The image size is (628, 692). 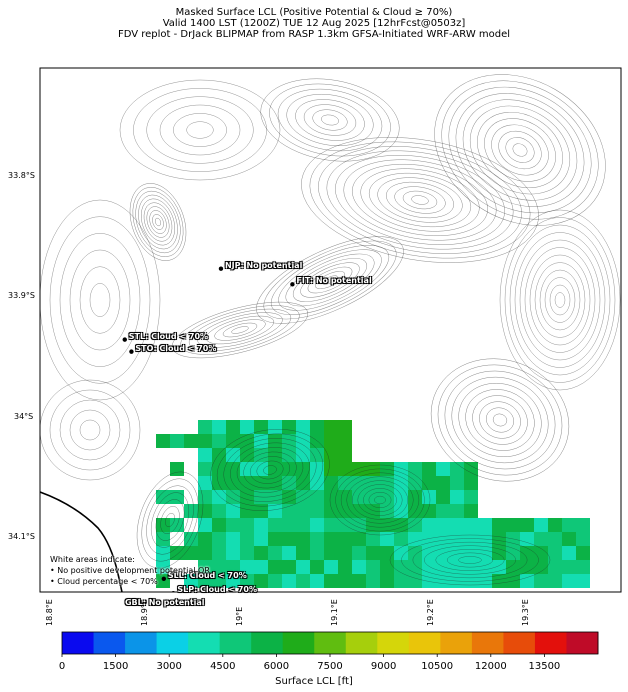 I want to click on colorbar-tick-label: 13500, so click(x=544, y=666).